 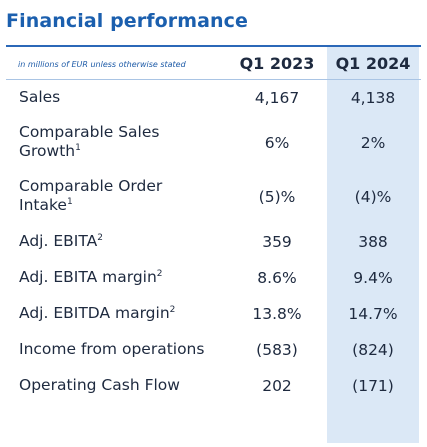 What do you see at coordinates (277, 242) in the screenshot?
I see `value-q1-2023: 359` at bounding box center [277, 242].